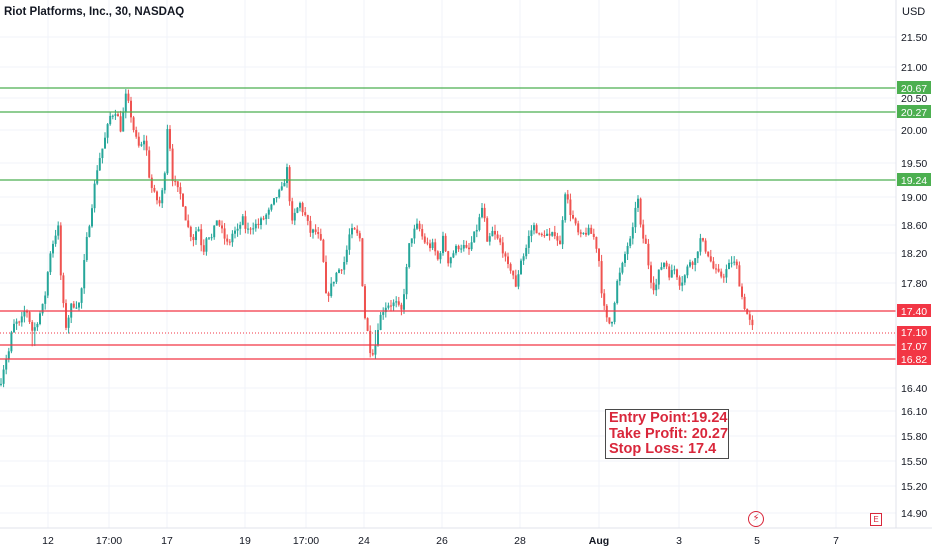 The height and width of the screenshot is (550, 932). I want to click on y-tick-label: 15.80, so click(914, 437).